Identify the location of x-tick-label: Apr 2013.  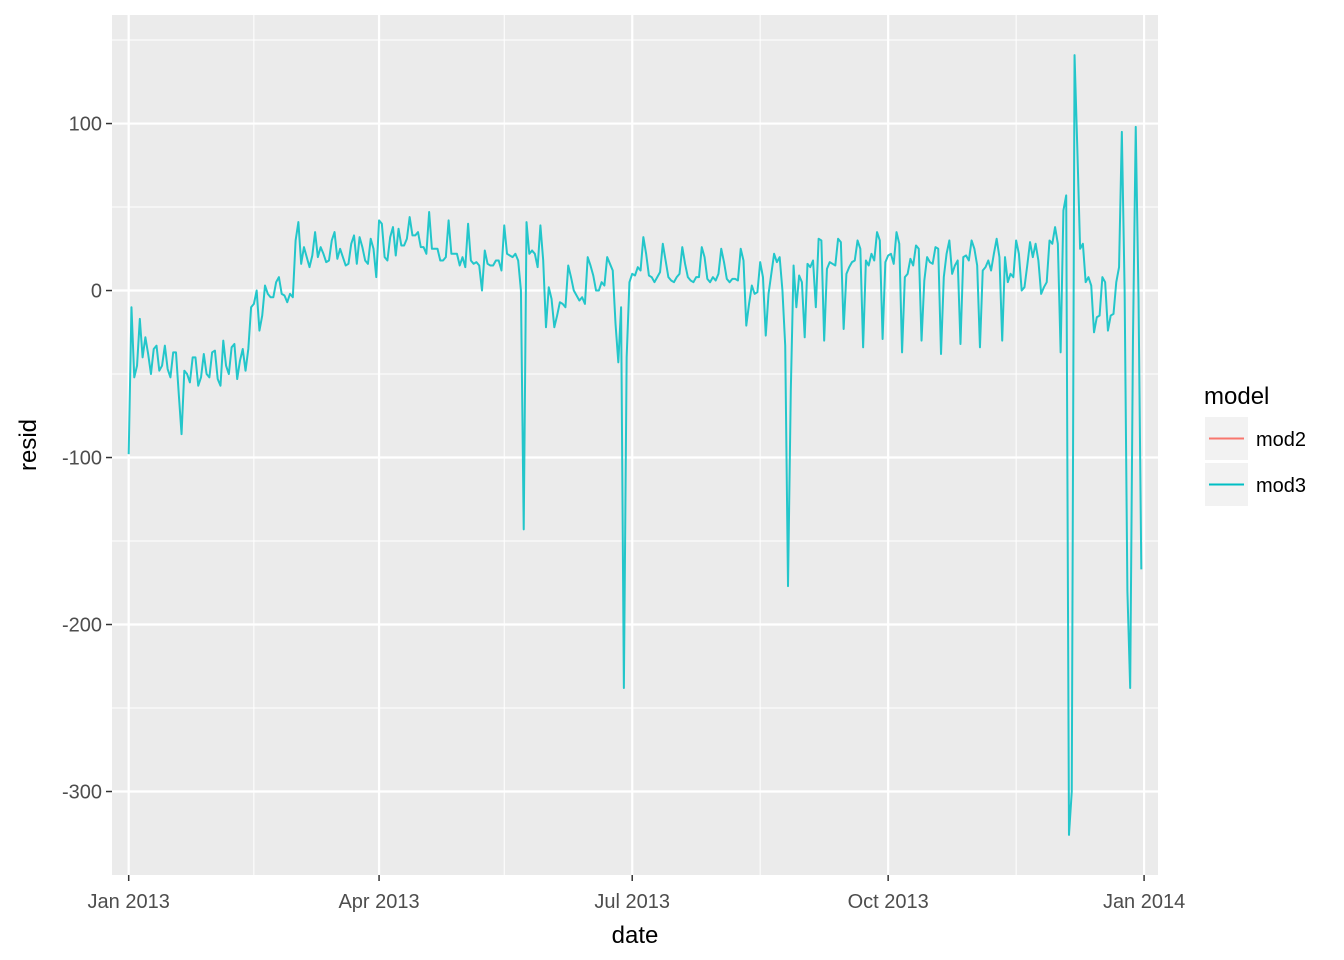
(378, 902).